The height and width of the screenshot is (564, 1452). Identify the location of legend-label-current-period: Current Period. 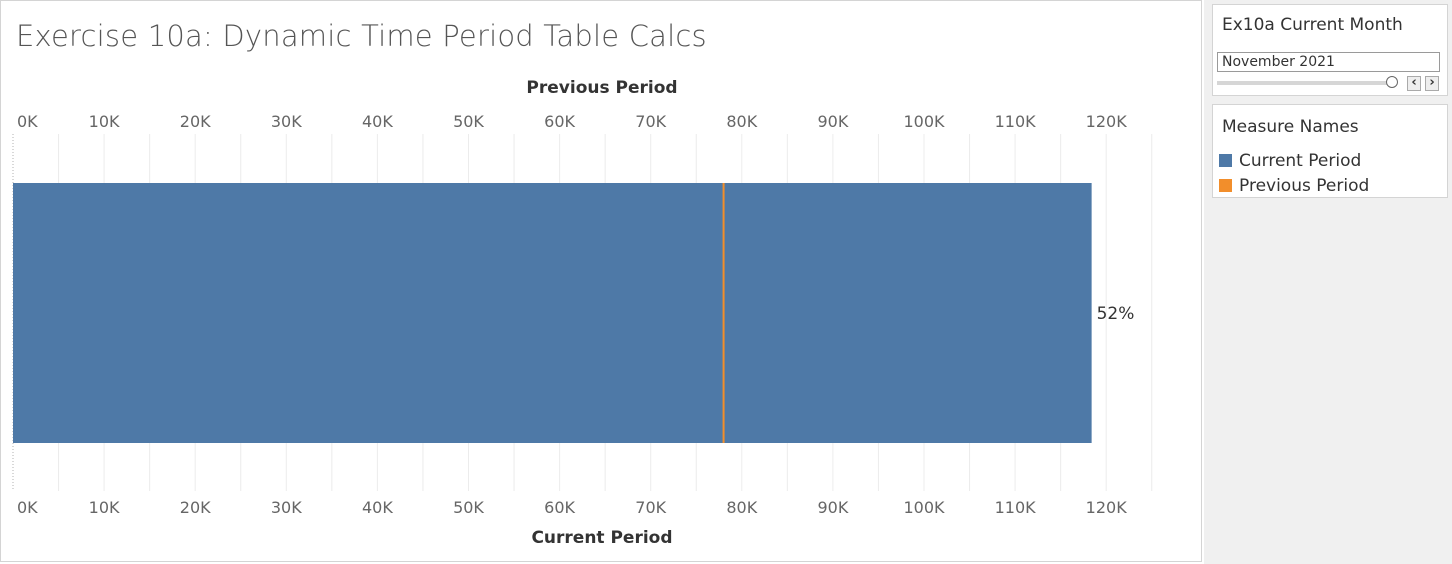
(1300, 161).